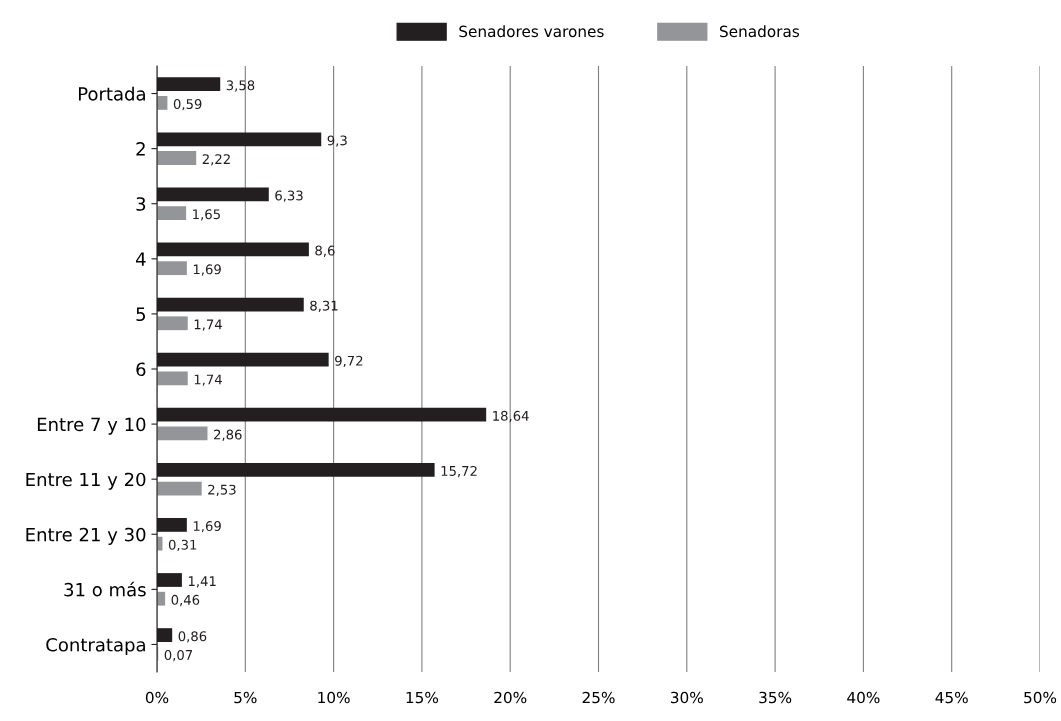 This screenshot has width=1061, height=721. Describe the element at coordinates (459, 471) in the screenshot. I see `data-label: 15,72` at that location.